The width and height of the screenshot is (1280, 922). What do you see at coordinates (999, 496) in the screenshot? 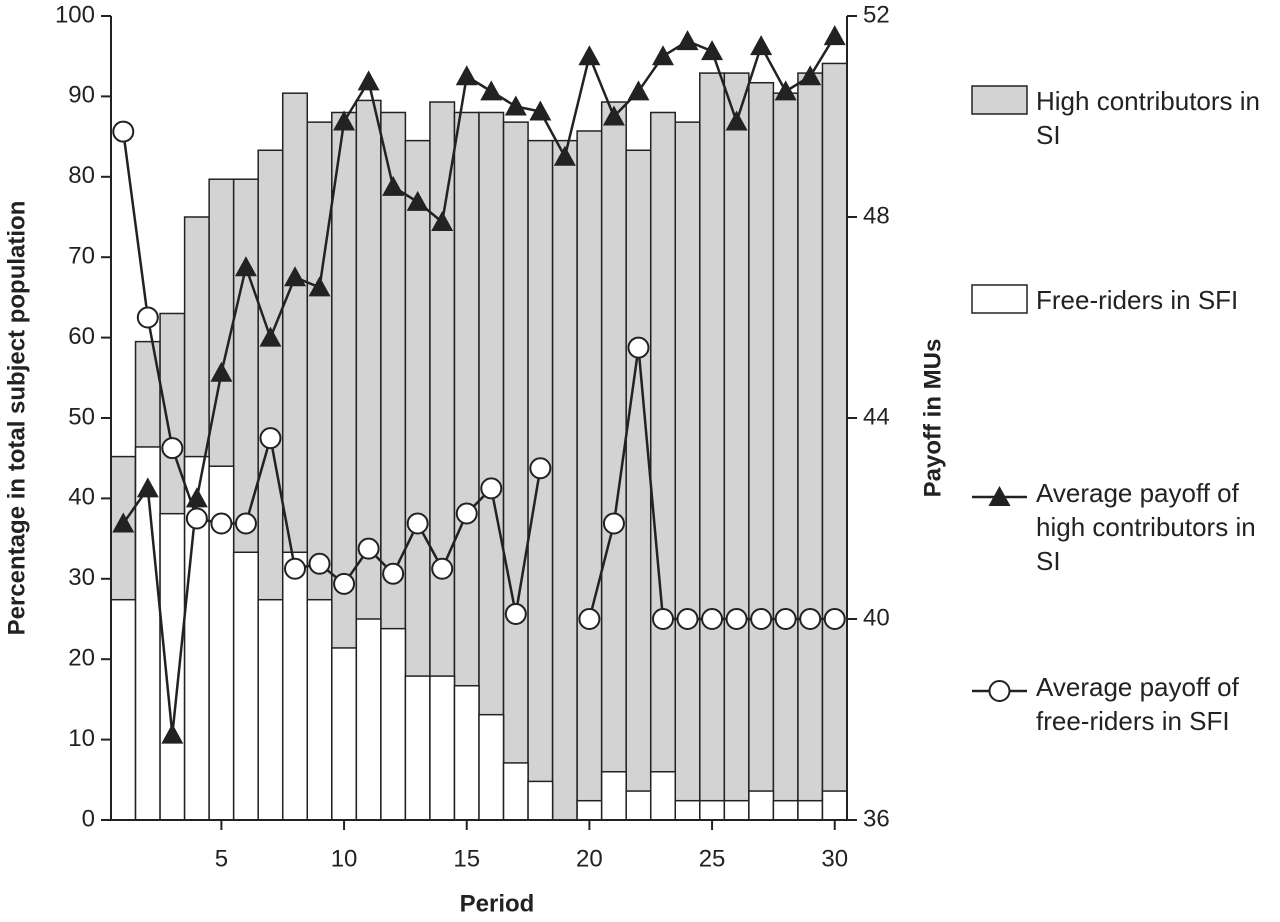
I see `legend-marker` at bounding box center [999, 496].